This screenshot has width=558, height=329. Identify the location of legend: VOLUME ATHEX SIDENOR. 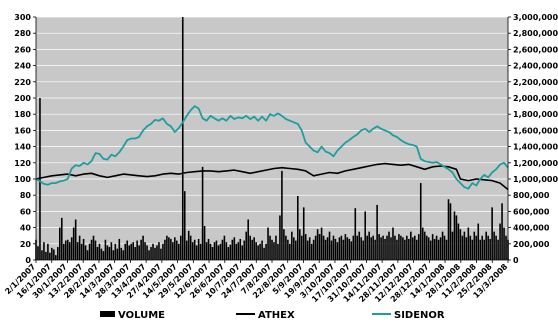
(272, 315).